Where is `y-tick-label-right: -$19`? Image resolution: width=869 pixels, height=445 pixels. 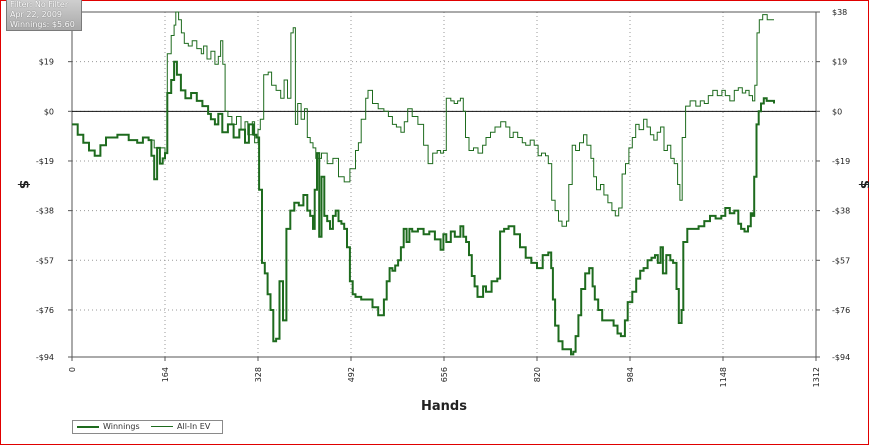
y-tick-label-right: -$19 is located at coordinates (841, 161).